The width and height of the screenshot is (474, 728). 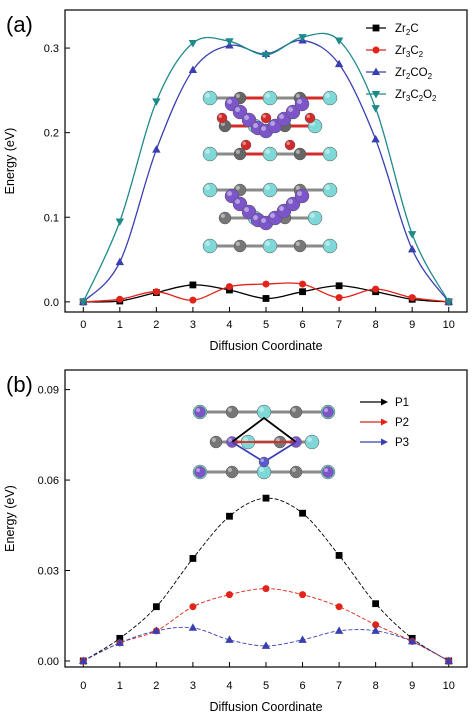 I want to click on x-tick-label: 8, so click(x=376, y=325).